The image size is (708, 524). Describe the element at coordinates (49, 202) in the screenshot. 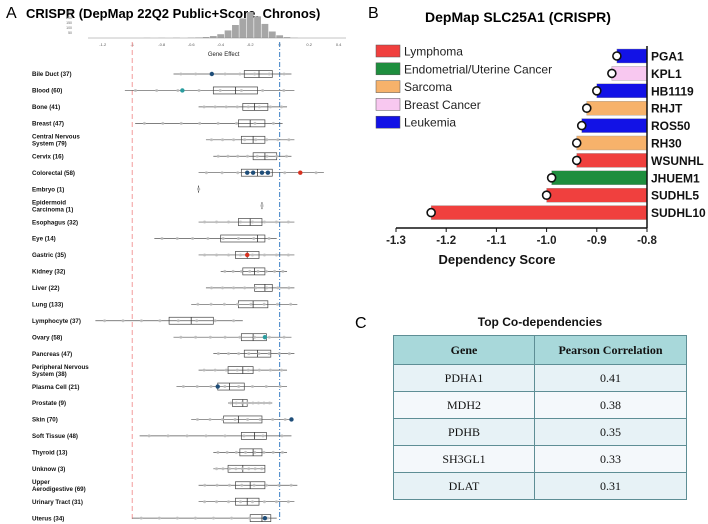

I see `category-label: Epidermoid` at that location.